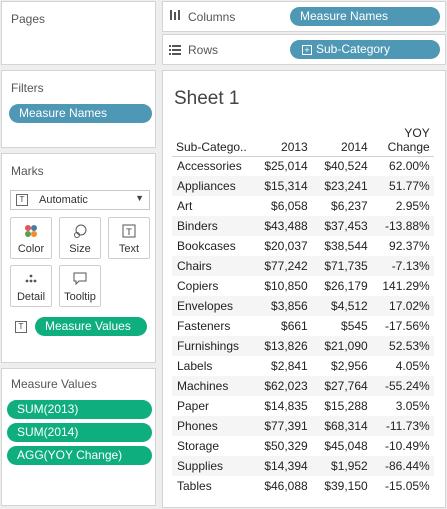 The height and width of the screenshot is (509, 447). What do you see at coordinates (409, 246) in the screenshot?
I see `cell-yoy-change: 92.37%` at bounding box center [409, 246].